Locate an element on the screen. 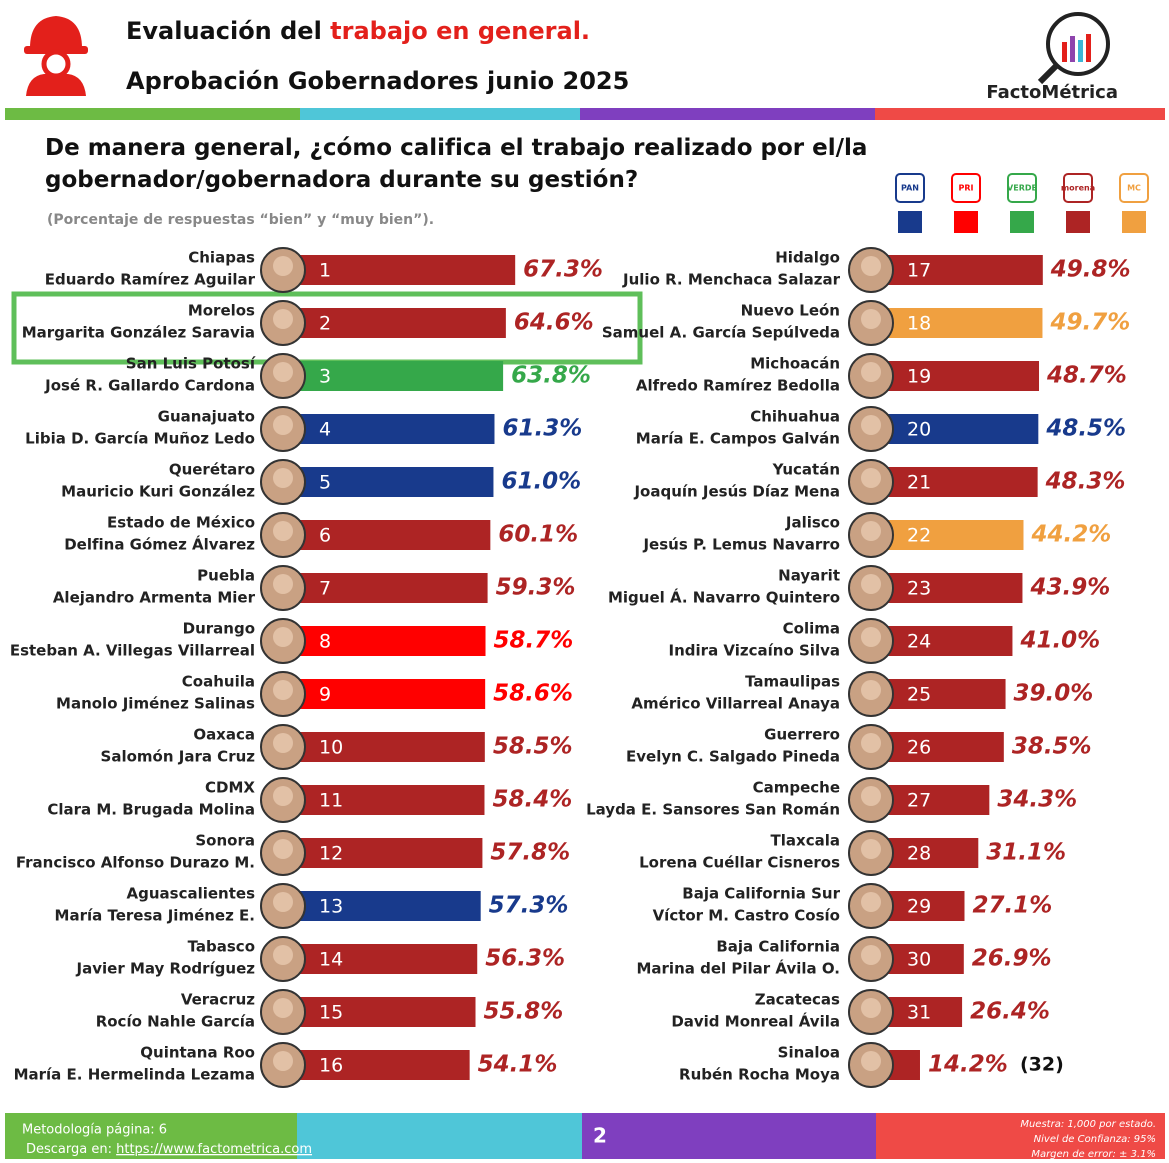  state-label: Veracruz is located at coordinates (218, 1000).